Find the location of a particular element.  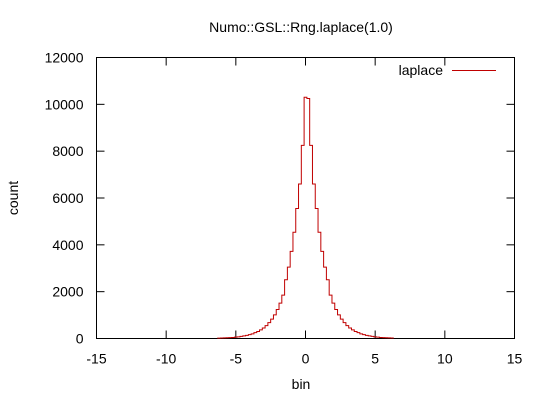

x-axis-label: bin is located at coordinates (301, 384).